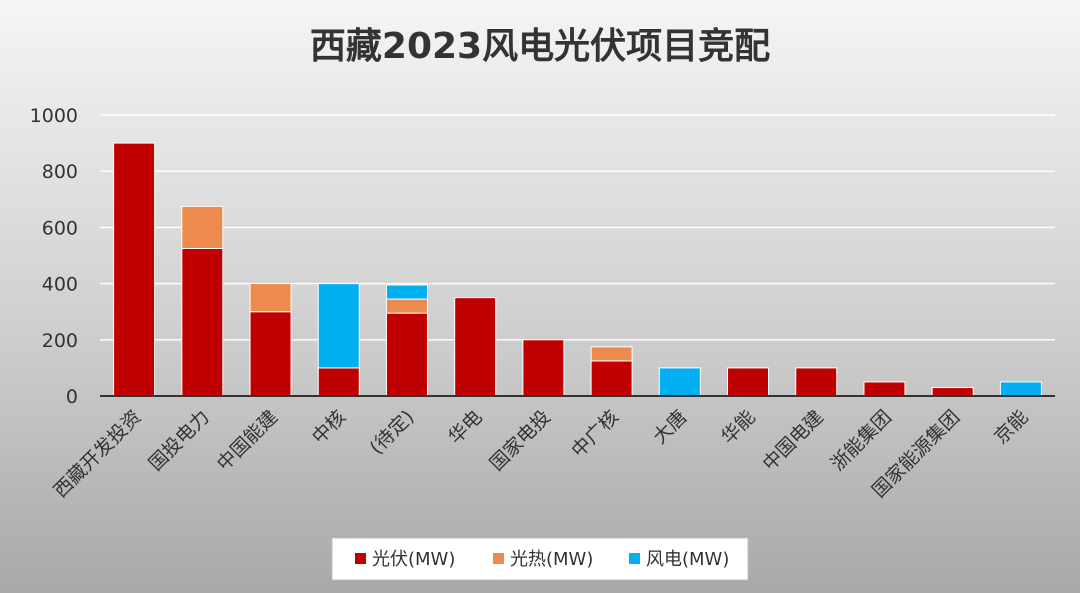 This screenshot has width=1080, height=593. Describe the element at coordinates (670, 427) in the screenshot. I see `x-tick-label: 大唐` at that location.